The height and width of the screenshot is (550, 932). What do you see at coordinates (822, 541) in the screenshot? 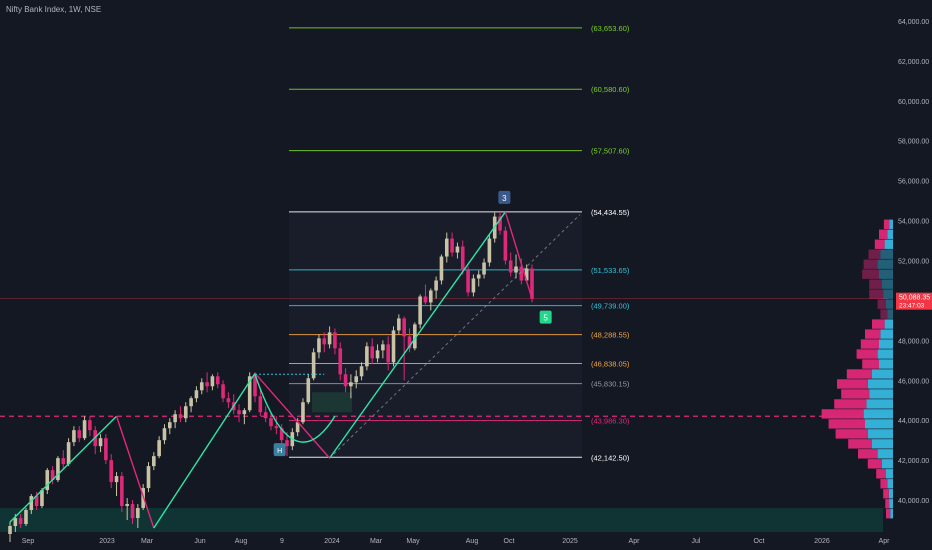
I see `x-tick-label: 2026` at bounding box center [822, 541].